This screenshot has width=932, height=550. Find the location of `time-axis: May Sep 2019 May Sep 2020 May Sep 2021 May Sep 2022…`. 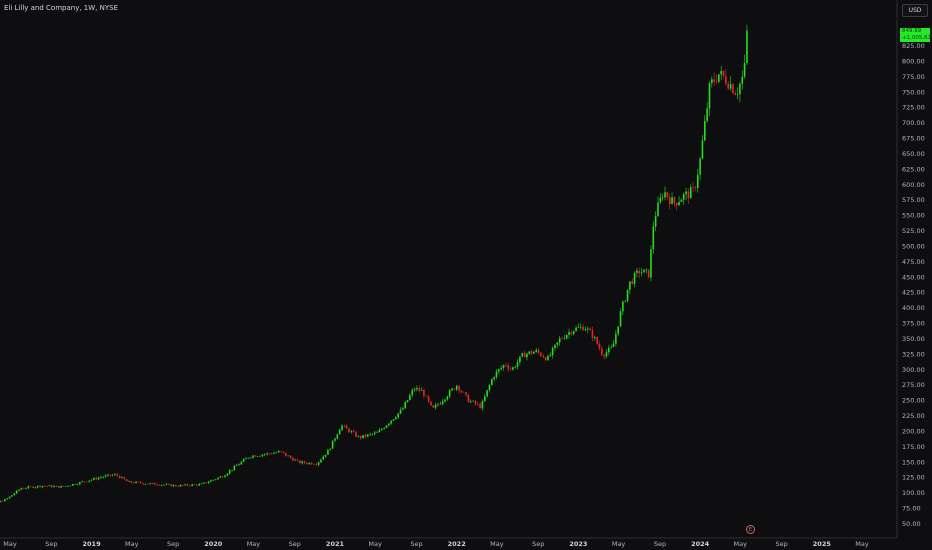

time-axis: May Sep 2019 May Sep 2020 May Sep 2021 May Sep 2022… is located at coordinates (436, 544).